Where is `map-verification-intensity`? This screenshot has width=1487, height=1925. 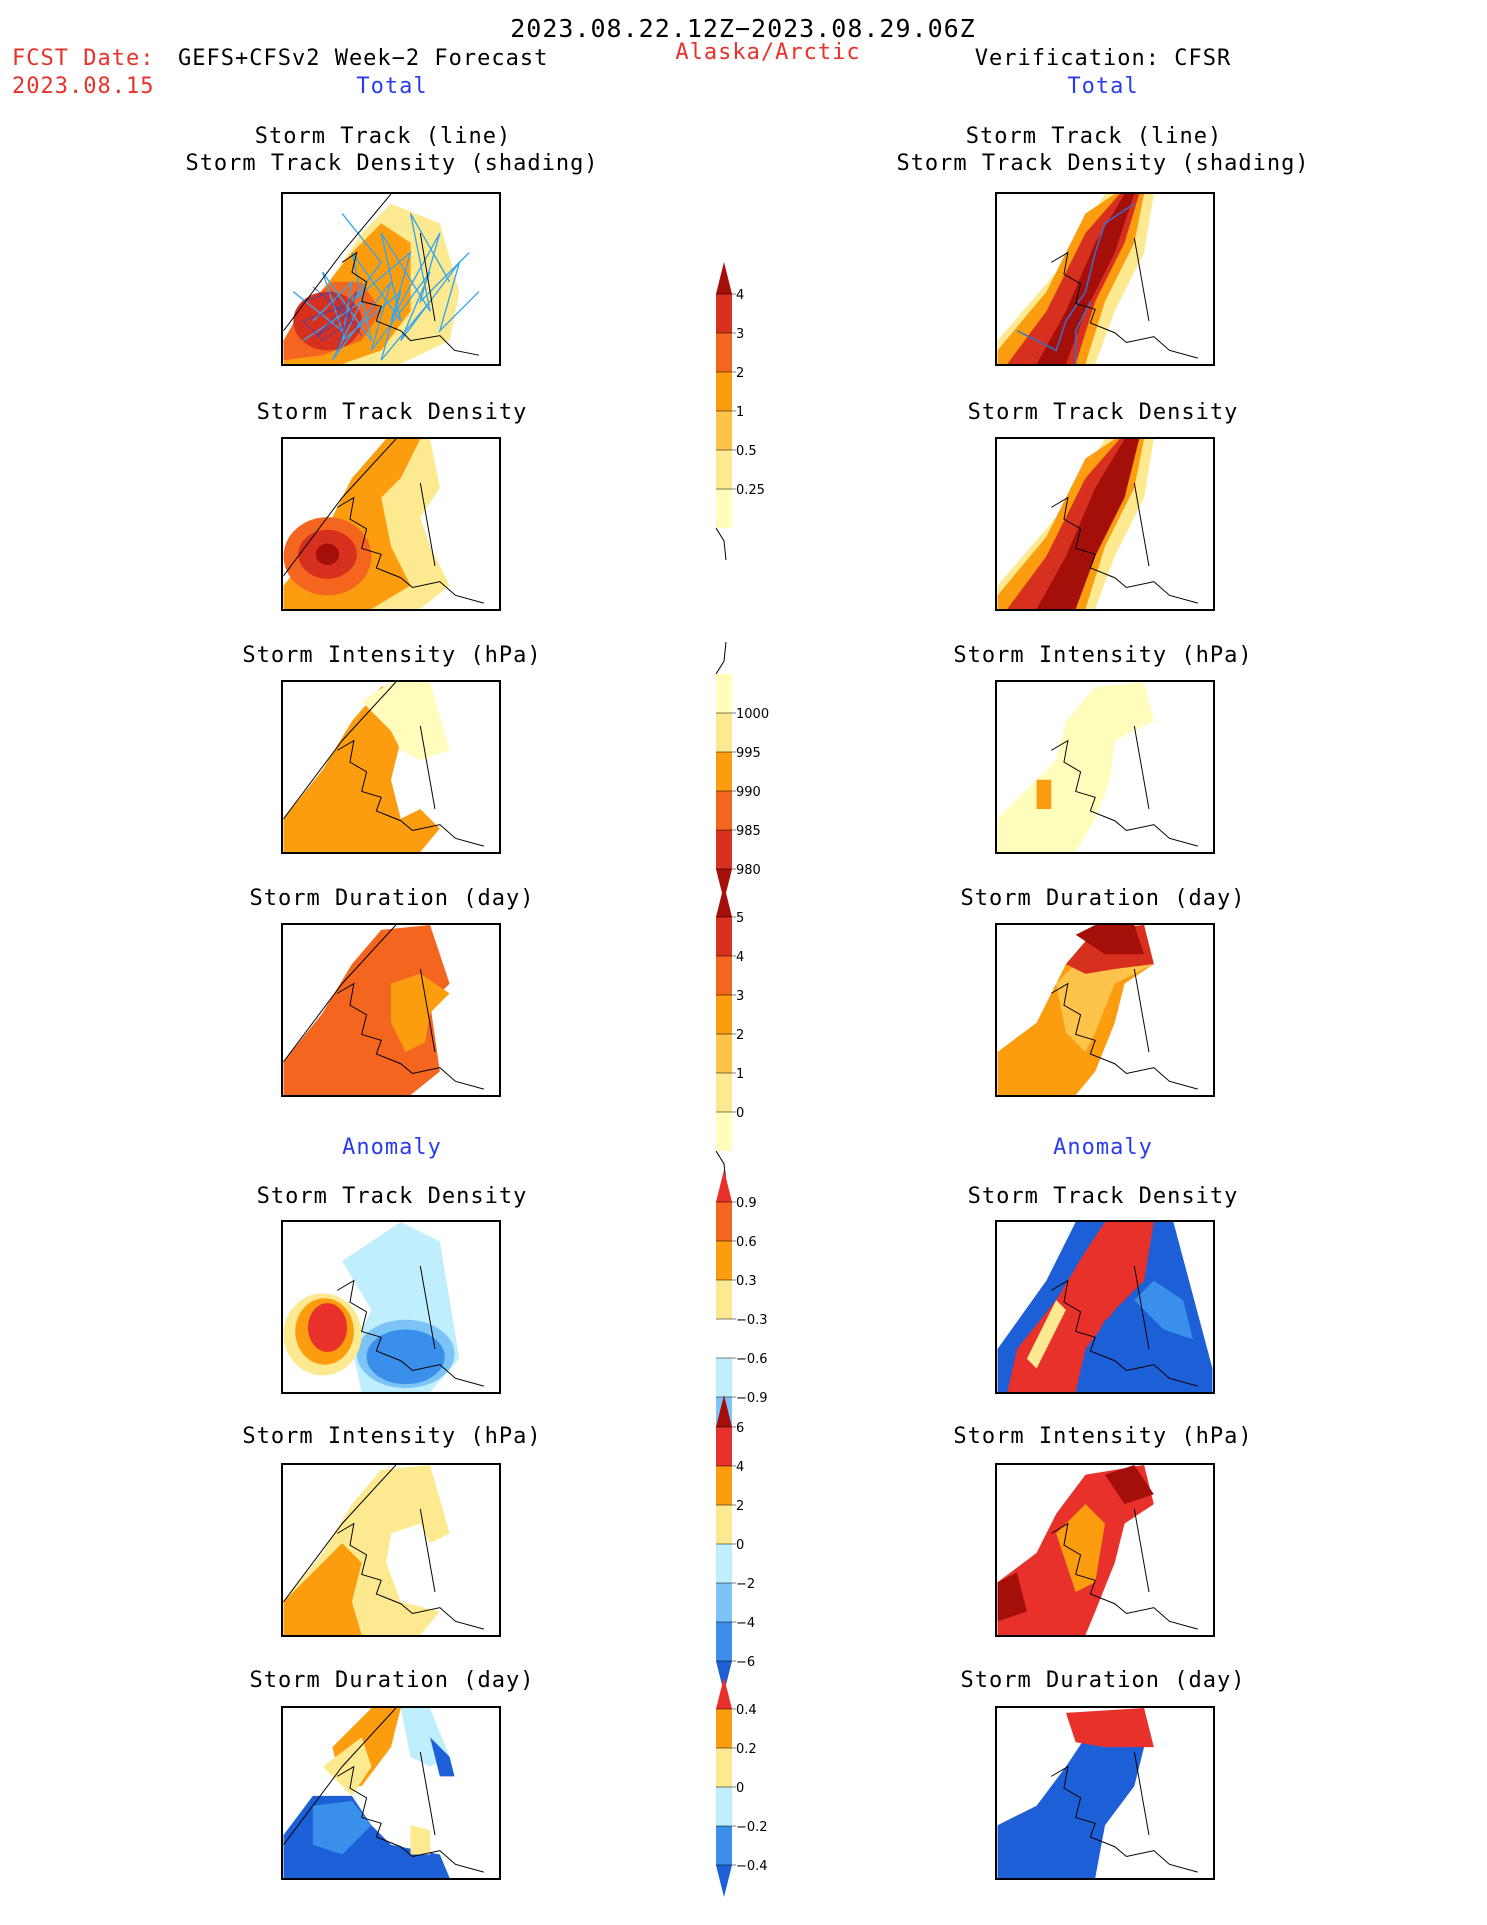
map-verification-intensity is located at coordinates (1105, 767).